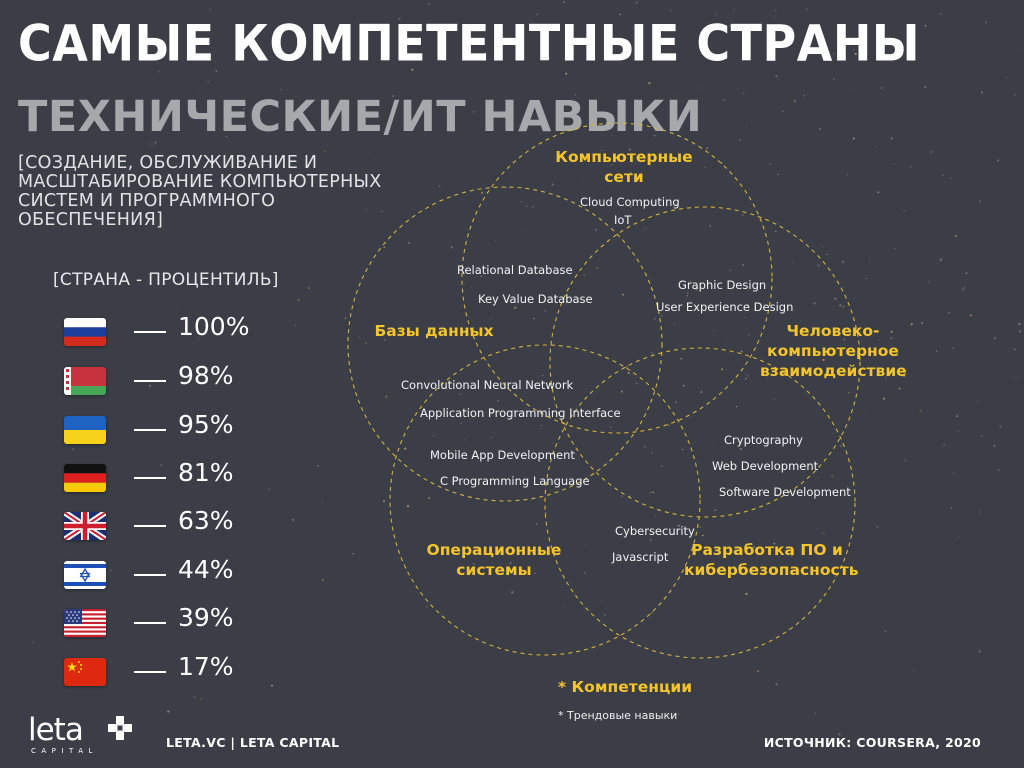 The image size is (1024, 768). I want to click on footer-website: LETA.VC | LETA CAPITAL, so click(253, 742).